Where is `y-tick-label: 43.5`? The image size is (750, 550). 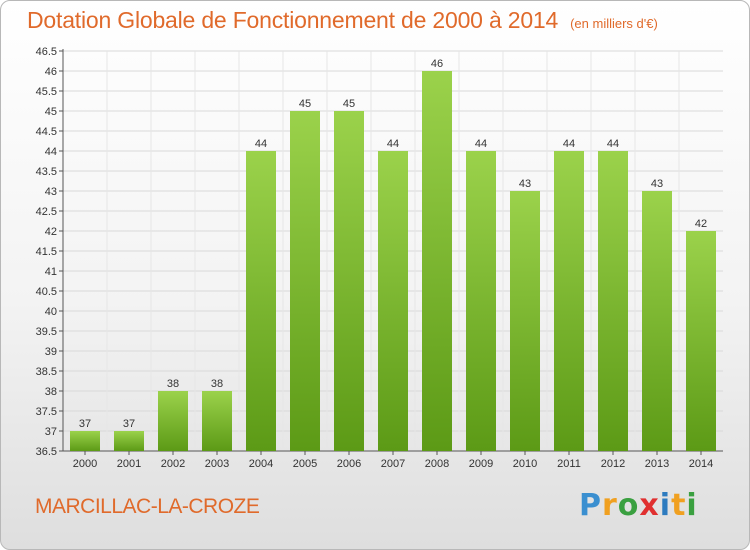
y-tick-label: 43.5 is located at coordinates (46, 172).